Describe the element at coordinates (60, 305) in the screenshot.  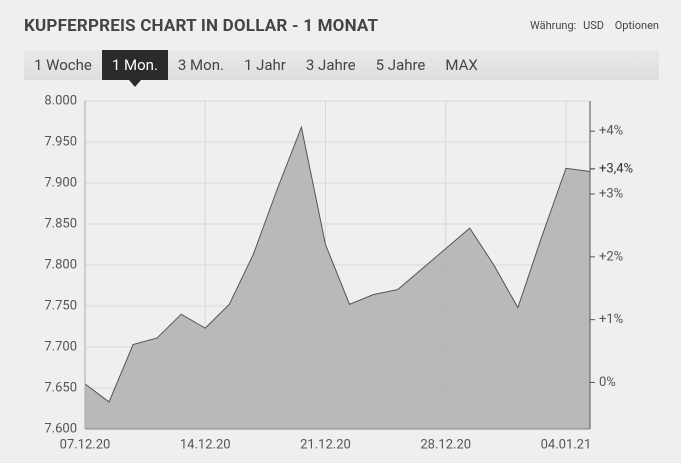
I see `y-tick-label: 7.750` at that location.